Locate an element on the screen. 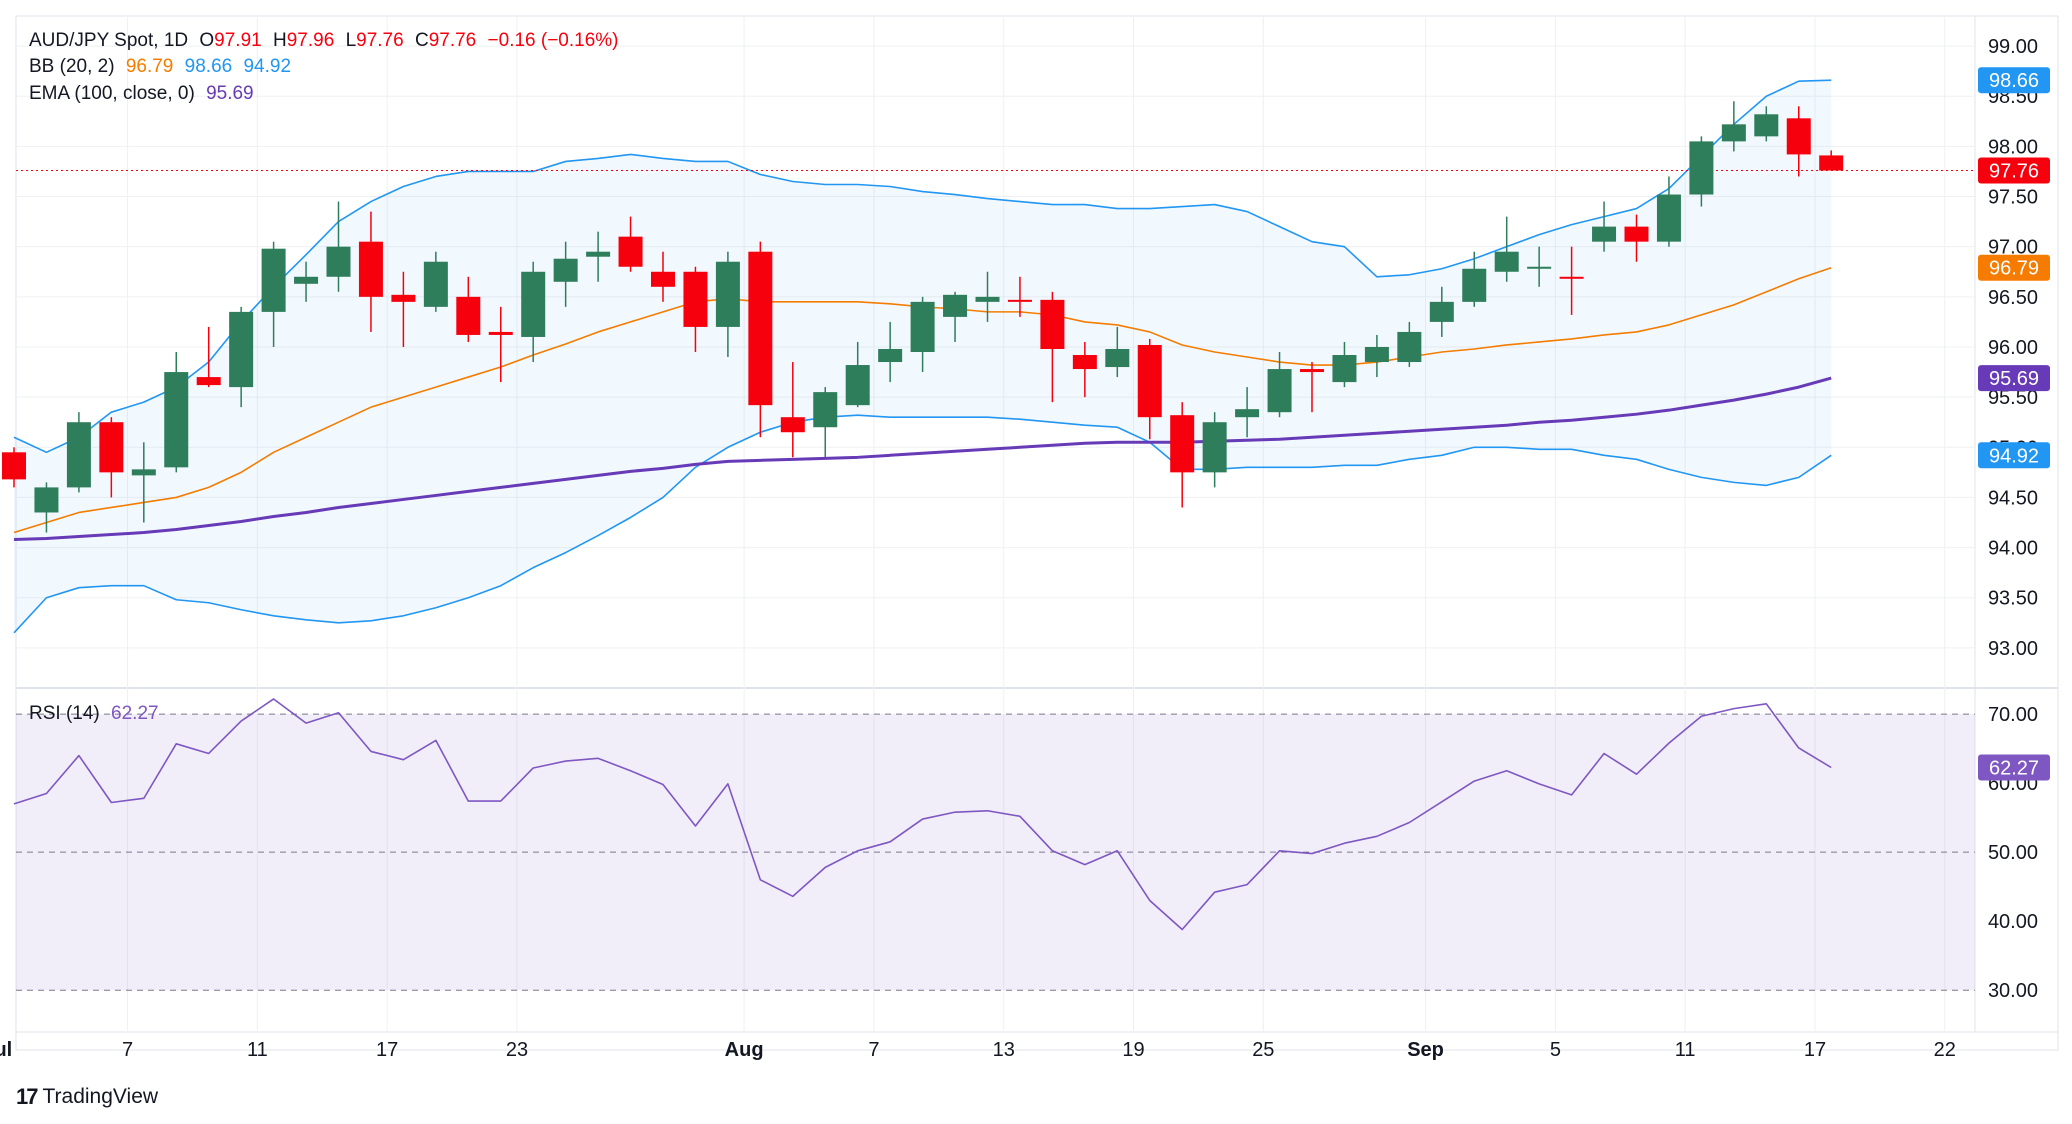  time-tick-label: 19 is located at coordinates (1133, 1050).